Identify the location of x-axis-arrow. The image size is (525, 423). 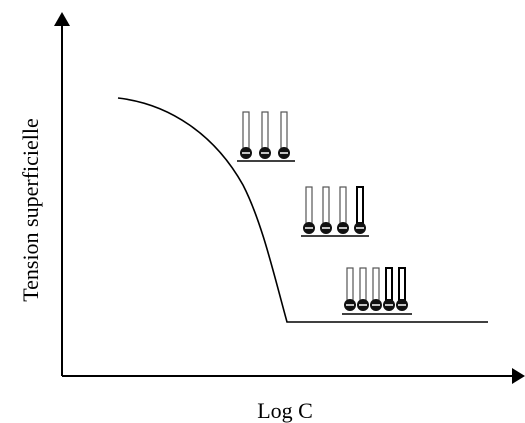
(518, 376).